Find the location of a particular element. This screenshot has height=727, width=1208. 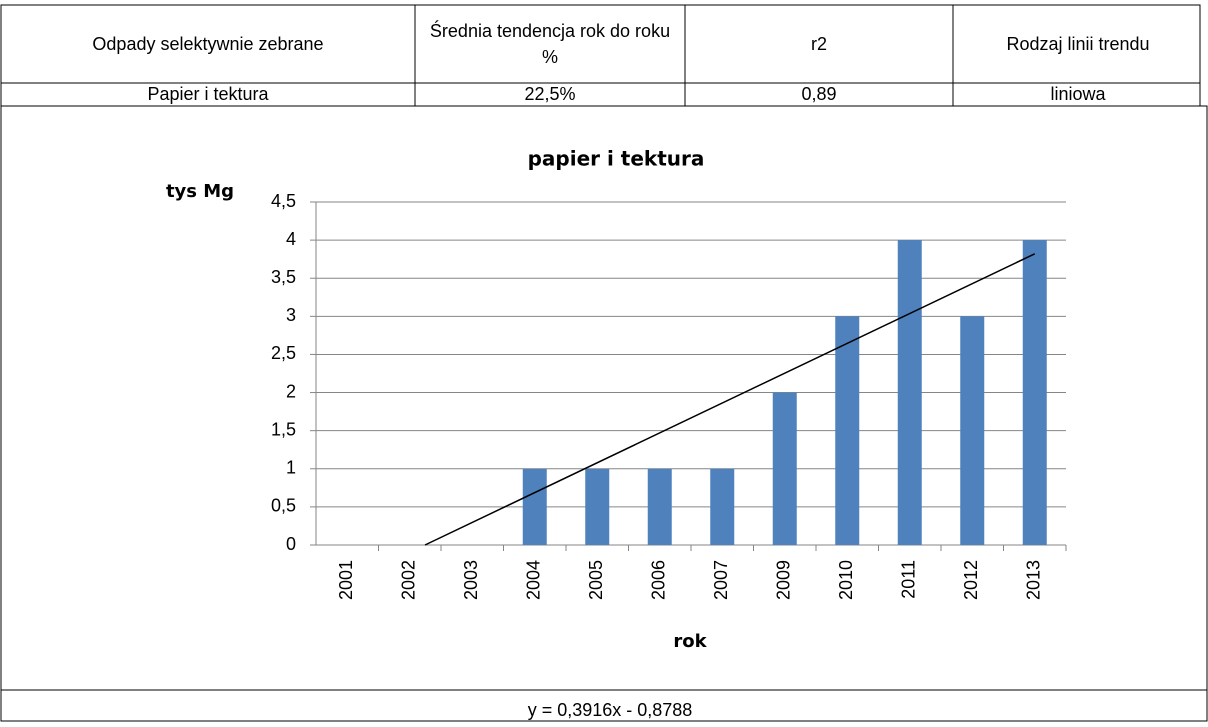

y-tick-label: 0 is located at coordinates (291, 544).